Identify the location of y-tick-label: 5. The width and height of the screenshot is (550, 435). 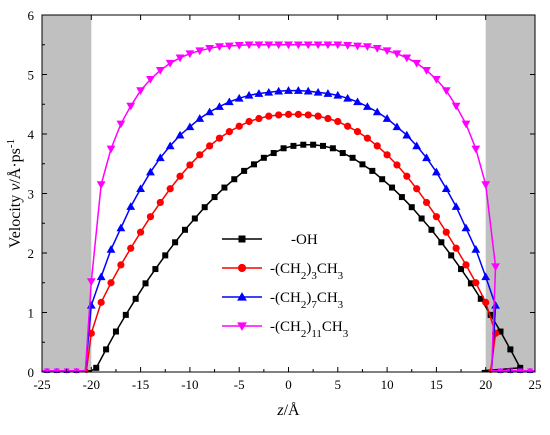
(31, 75).